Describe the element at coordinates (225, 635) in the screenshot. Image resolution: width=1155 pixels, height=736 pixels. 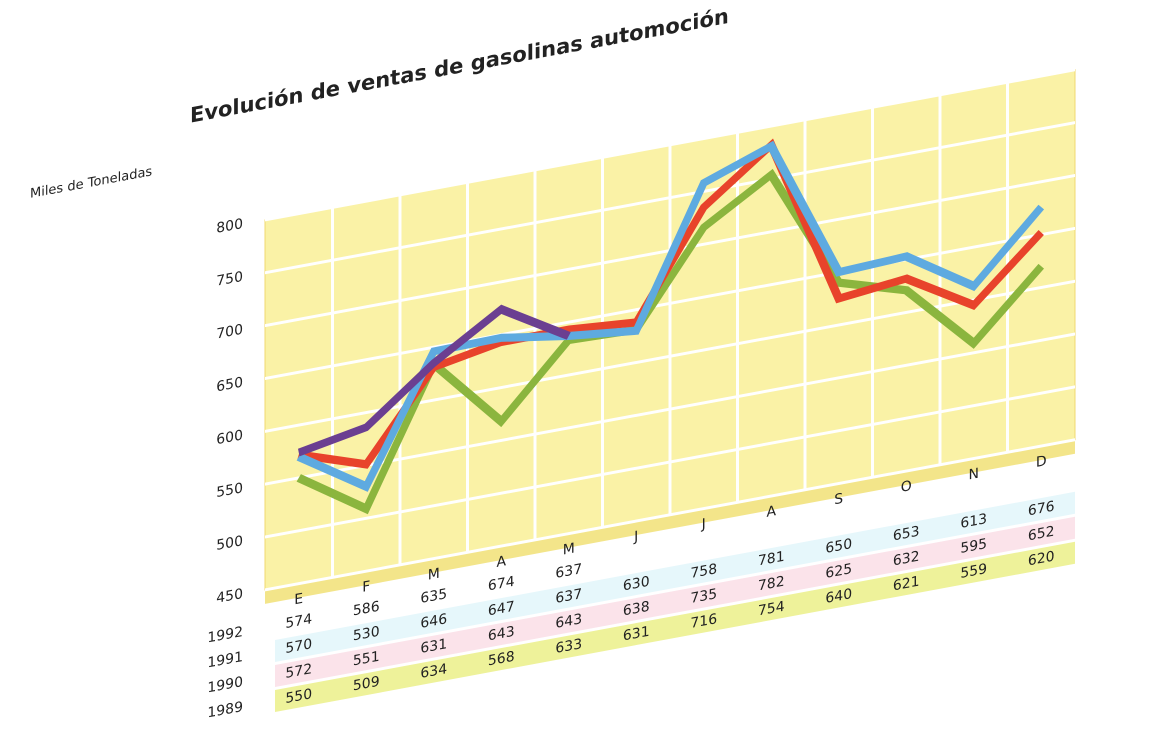
I see `legend-label: 1992` at that location.